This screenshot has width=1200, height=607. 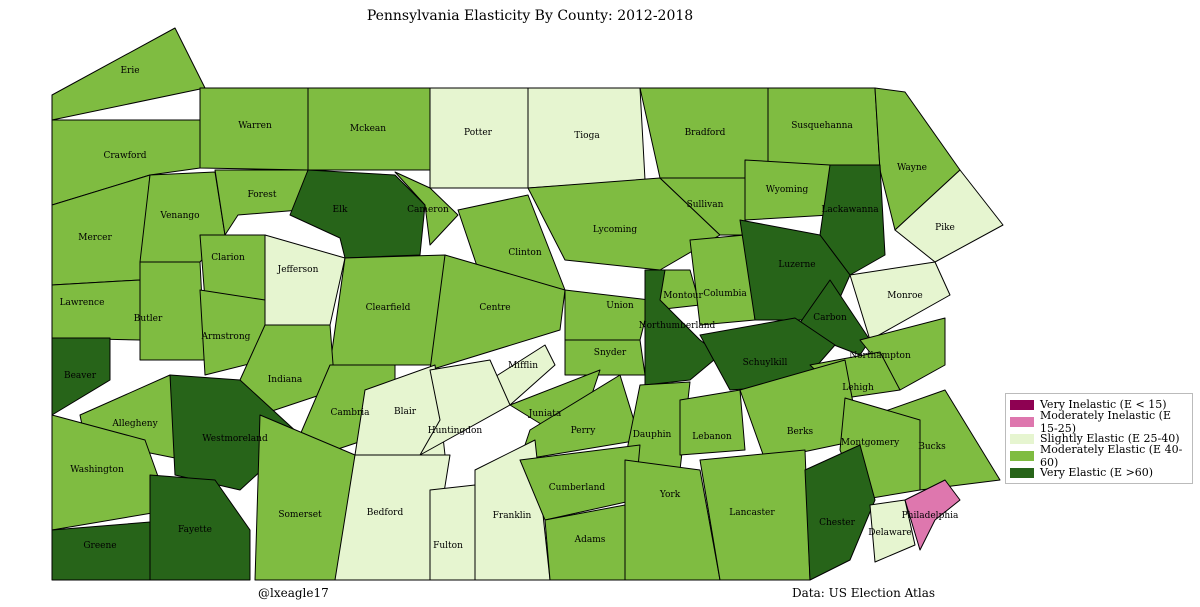 I want to click on county-chester, so click(x=840, y=512).